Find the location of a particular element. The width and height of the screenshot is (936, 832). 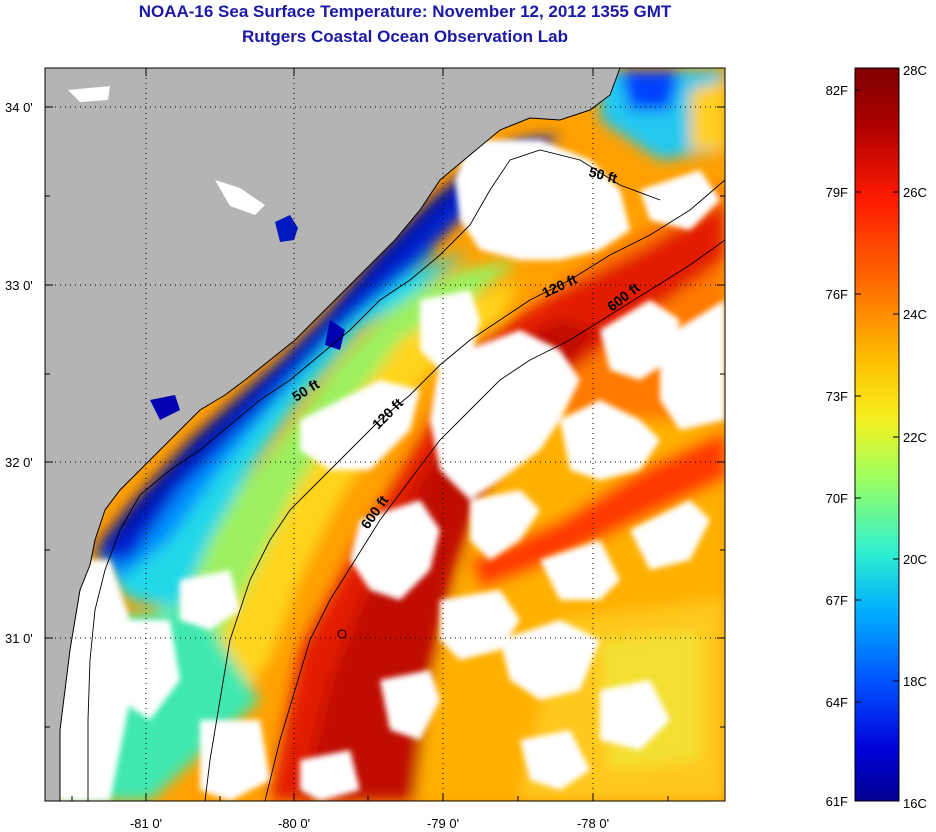

cb-c-16: 16C is located at coordinates (915, 803).